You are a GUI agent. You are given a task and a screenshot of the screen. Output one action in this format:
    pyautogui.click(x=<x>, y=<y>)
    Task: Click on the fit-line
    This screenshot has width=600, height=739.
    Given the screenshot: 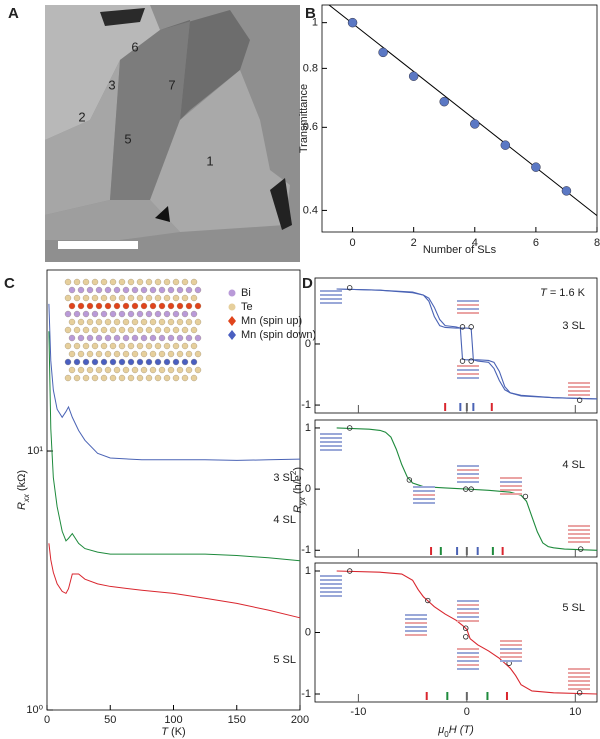 What is the action you would take?
    pyautogui.click(x=462, y=110)
    